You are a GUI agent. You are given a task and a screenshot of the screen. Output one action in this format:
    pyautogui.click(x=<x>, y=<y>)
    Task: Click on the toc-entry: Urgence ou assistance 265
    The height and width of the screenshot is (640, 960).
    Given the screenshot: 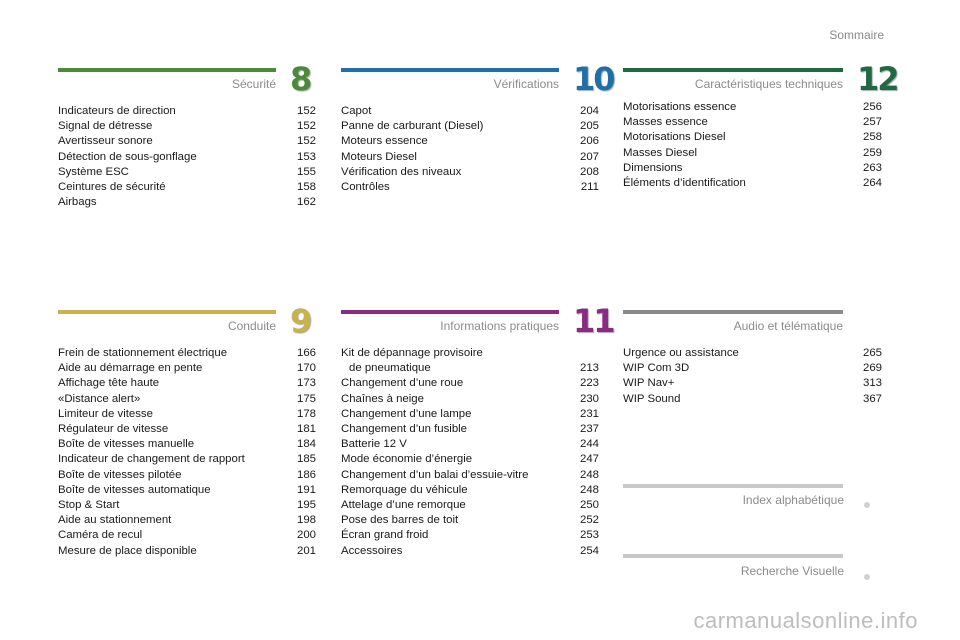 What is the action you would take?
    pyautogui.click(x=752, y=353)
    